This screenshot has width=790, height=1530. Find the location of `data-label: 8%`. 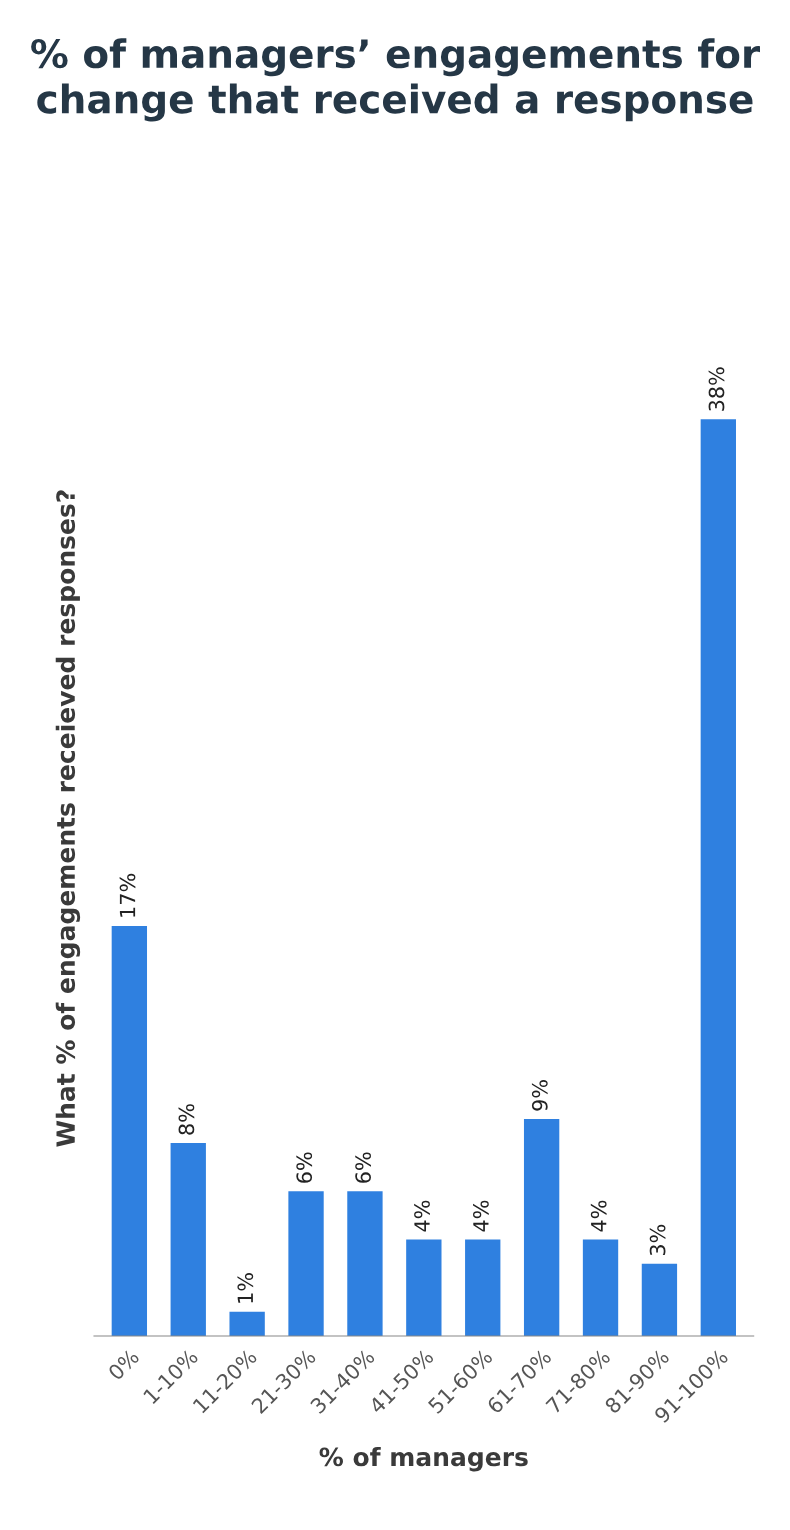

data-label: 8% is located at coordinates (186, 1119).